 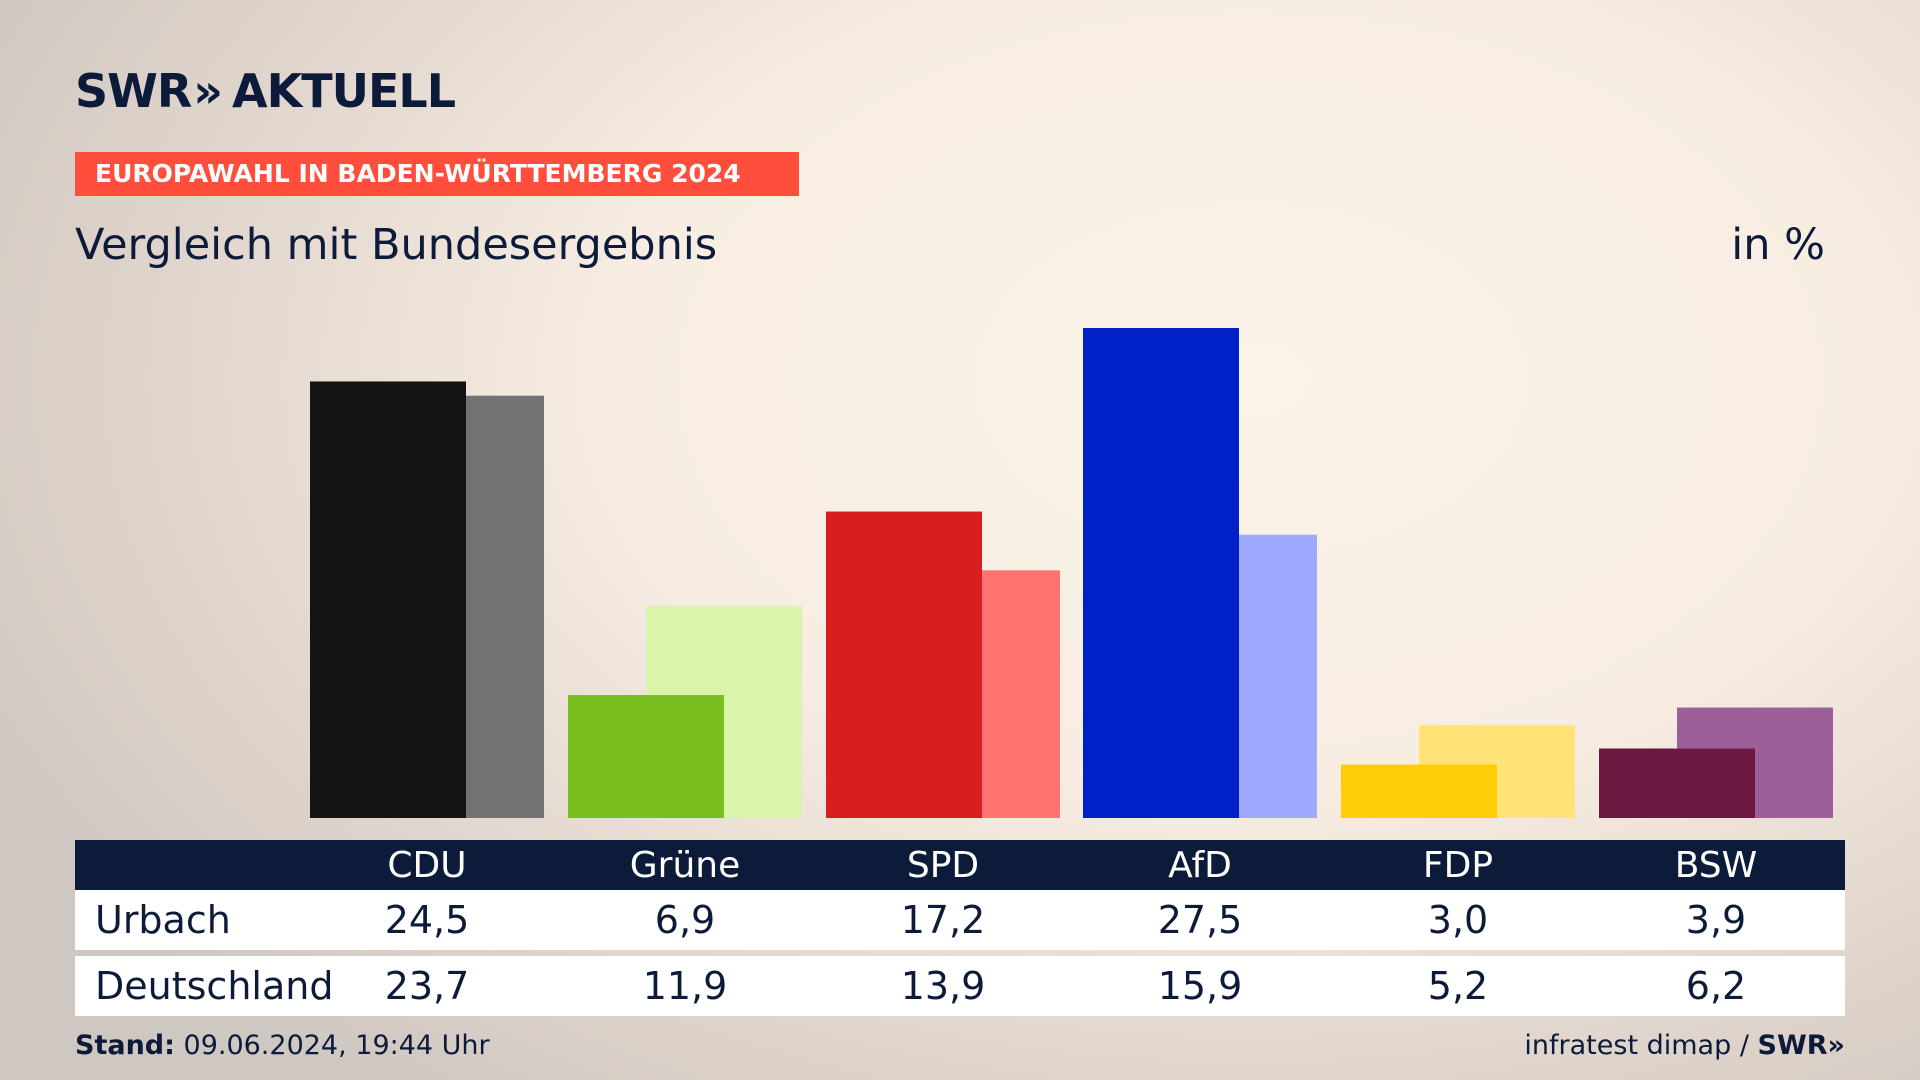 What do you see at coordinates (208, 91) in the screenshot?
I see `chevron-icon: »` at bounding box center [208, 91].